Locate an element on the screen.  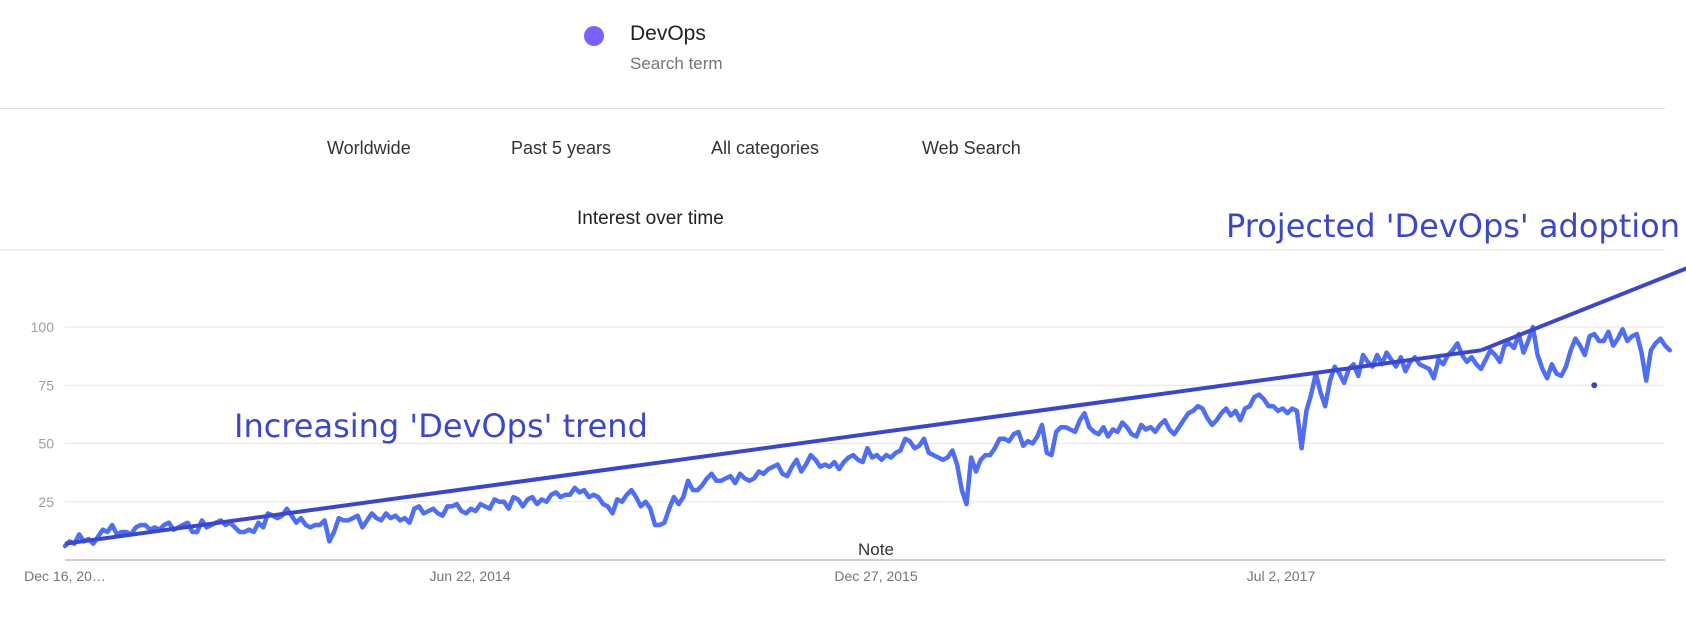
y-tick-label: 25 is located at coordinates (46, 502).